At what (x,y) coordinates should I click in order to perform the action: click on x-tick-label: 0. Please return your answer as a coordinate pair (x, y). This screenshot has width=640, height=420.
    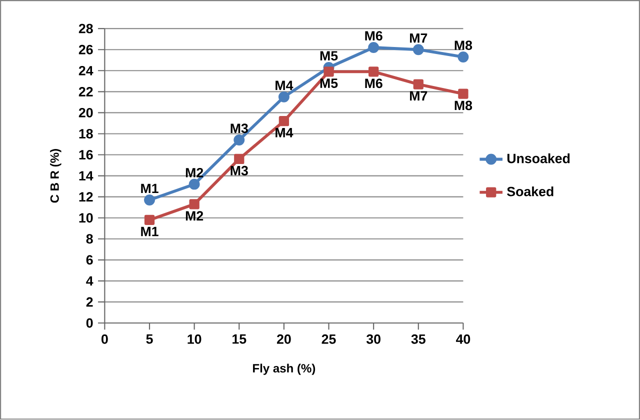
    Looking at the image, I should click on (105, 339).